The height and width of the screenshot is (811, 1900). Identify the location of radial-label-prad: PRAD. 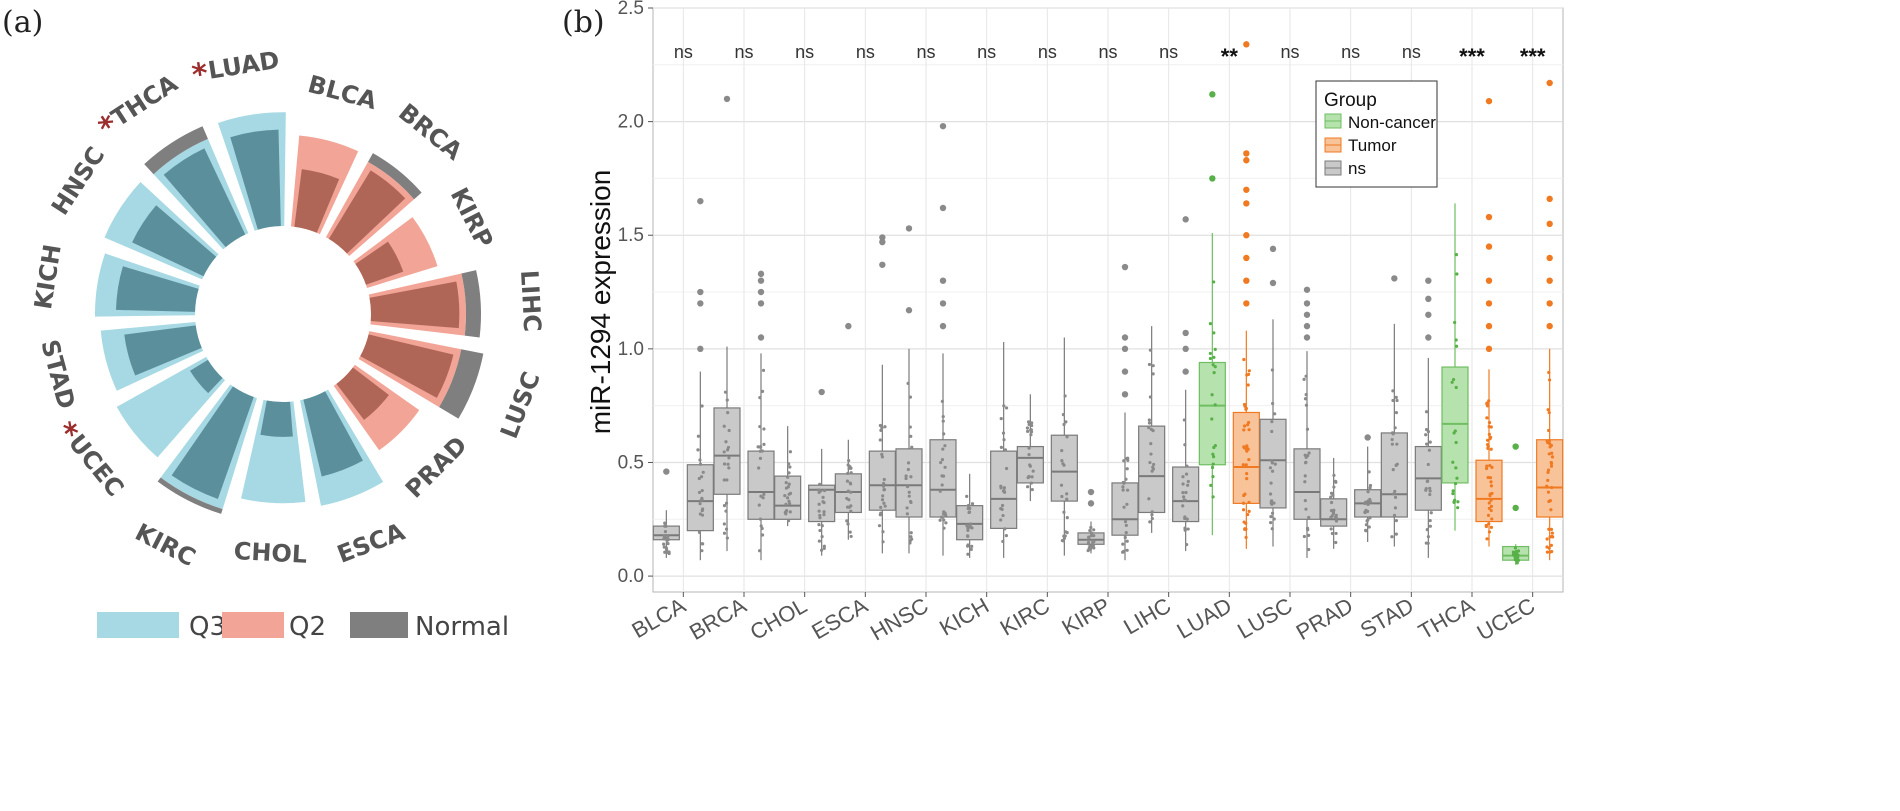
(436, 467).